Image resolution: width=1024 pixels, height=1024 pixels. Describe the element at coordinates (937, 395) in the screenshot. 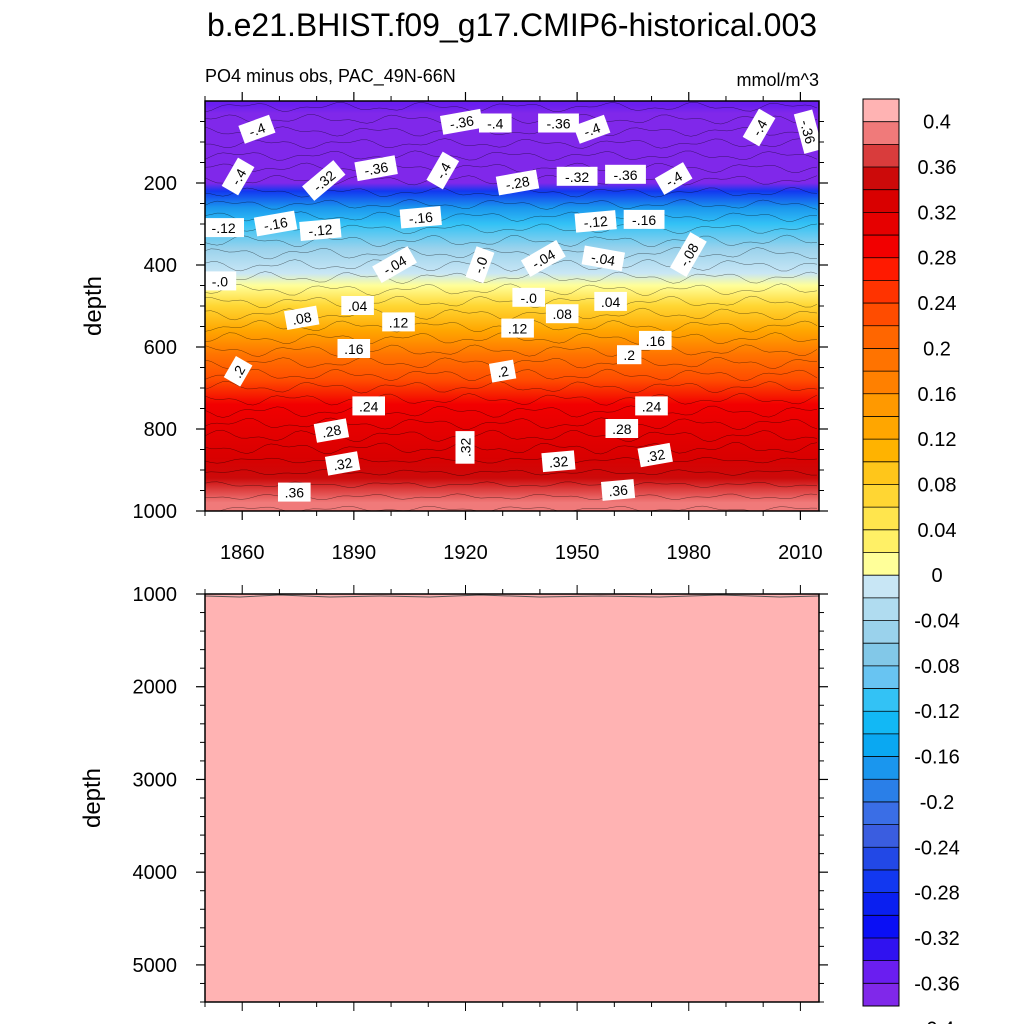

I see `colorbar-label: 0.16` at that location.